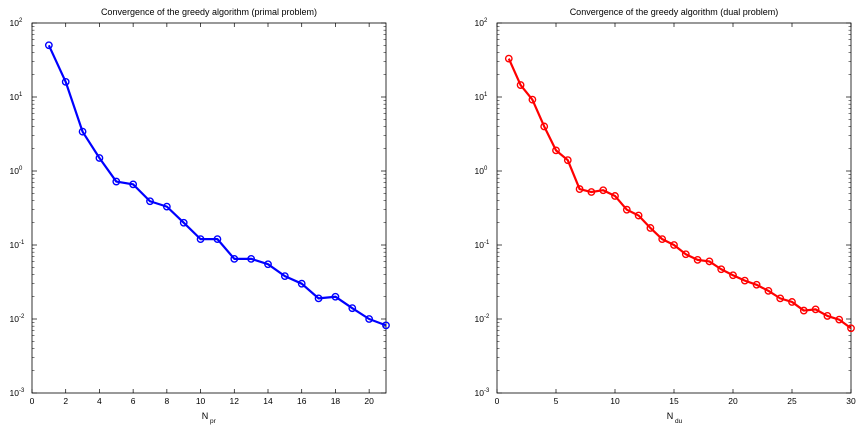 The image size is (856, 430). I want to click on x-tick-label: 8, so click(166, 401).